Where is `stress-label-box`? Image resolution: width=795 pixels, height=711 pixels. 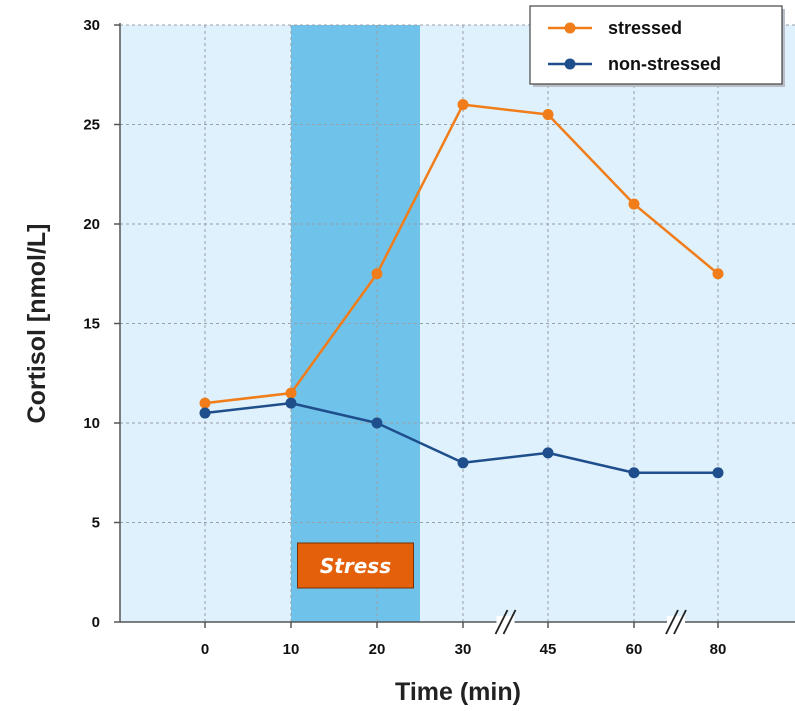 stress-label-box is located at coordinates (355, 565).